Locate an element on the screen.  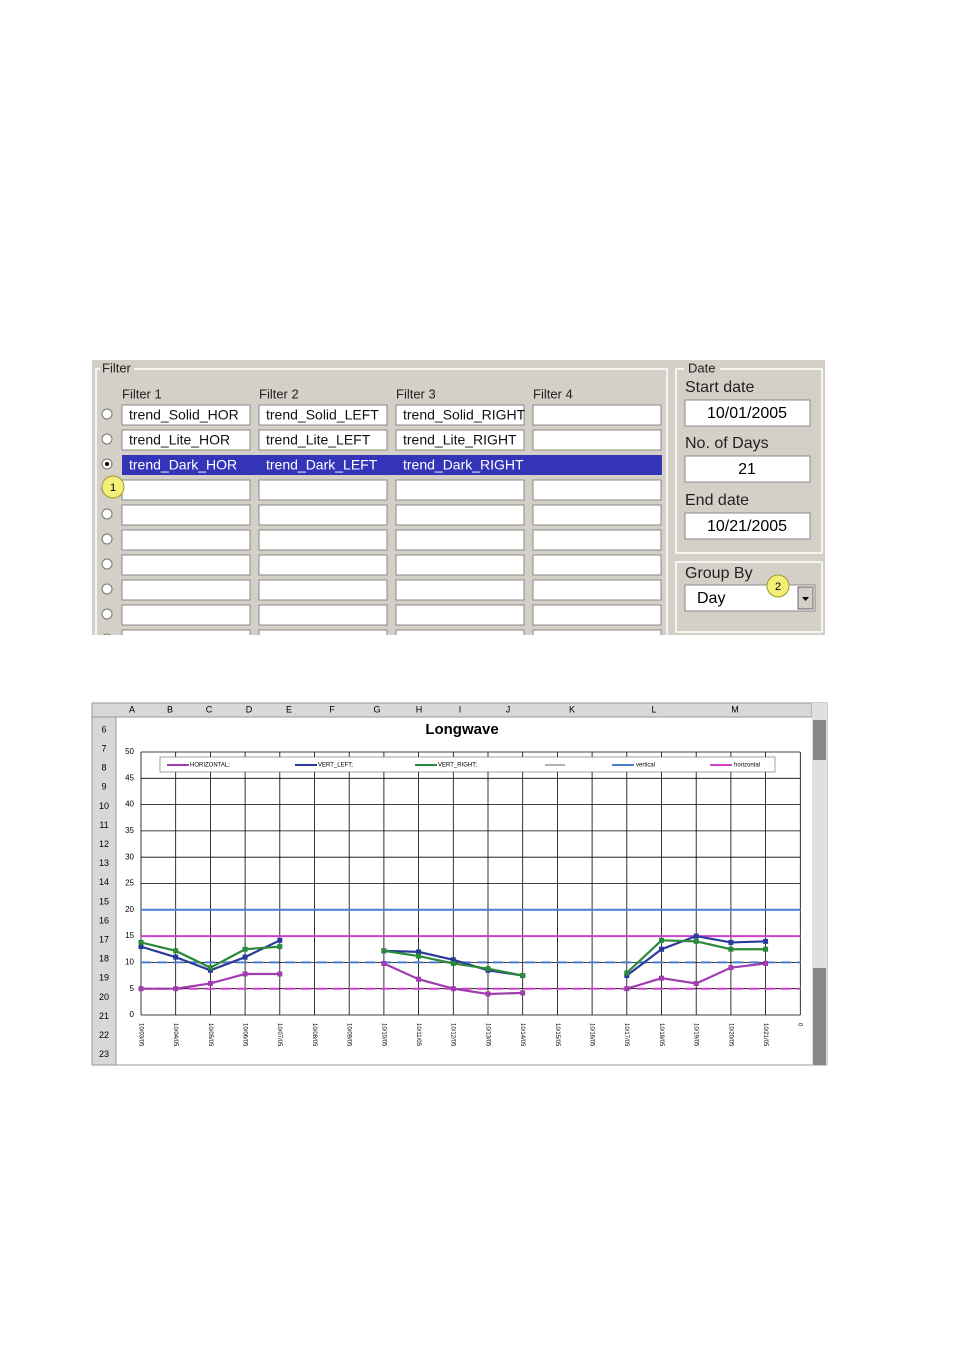
x-tick-label: 10/09/05 is located at coordinates (349, 1035).